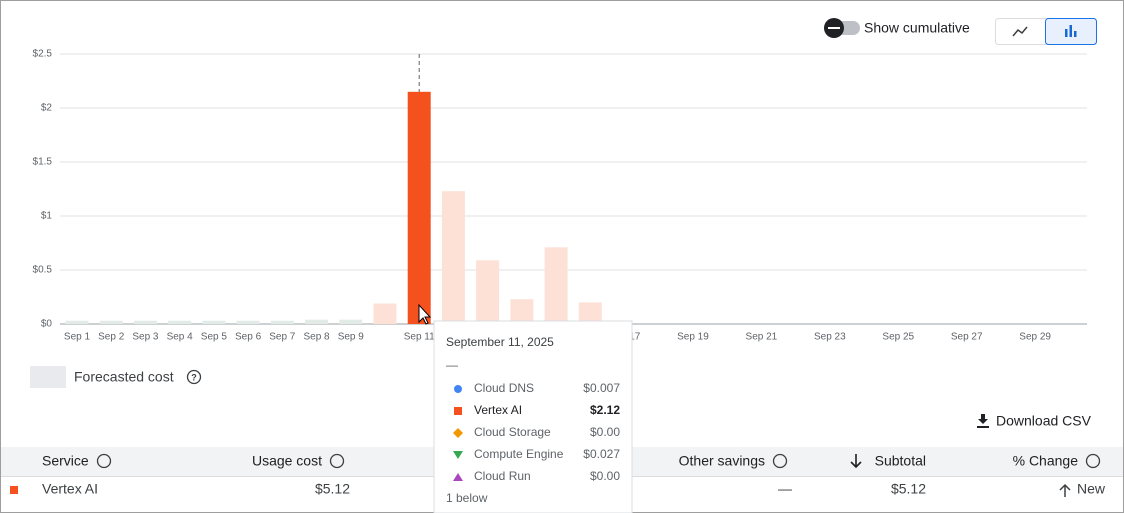  What do you see at coordinates (1044, 421) in the screenshot?
I see `download-csv: Download CSV` at bounding box center [1044, 421].